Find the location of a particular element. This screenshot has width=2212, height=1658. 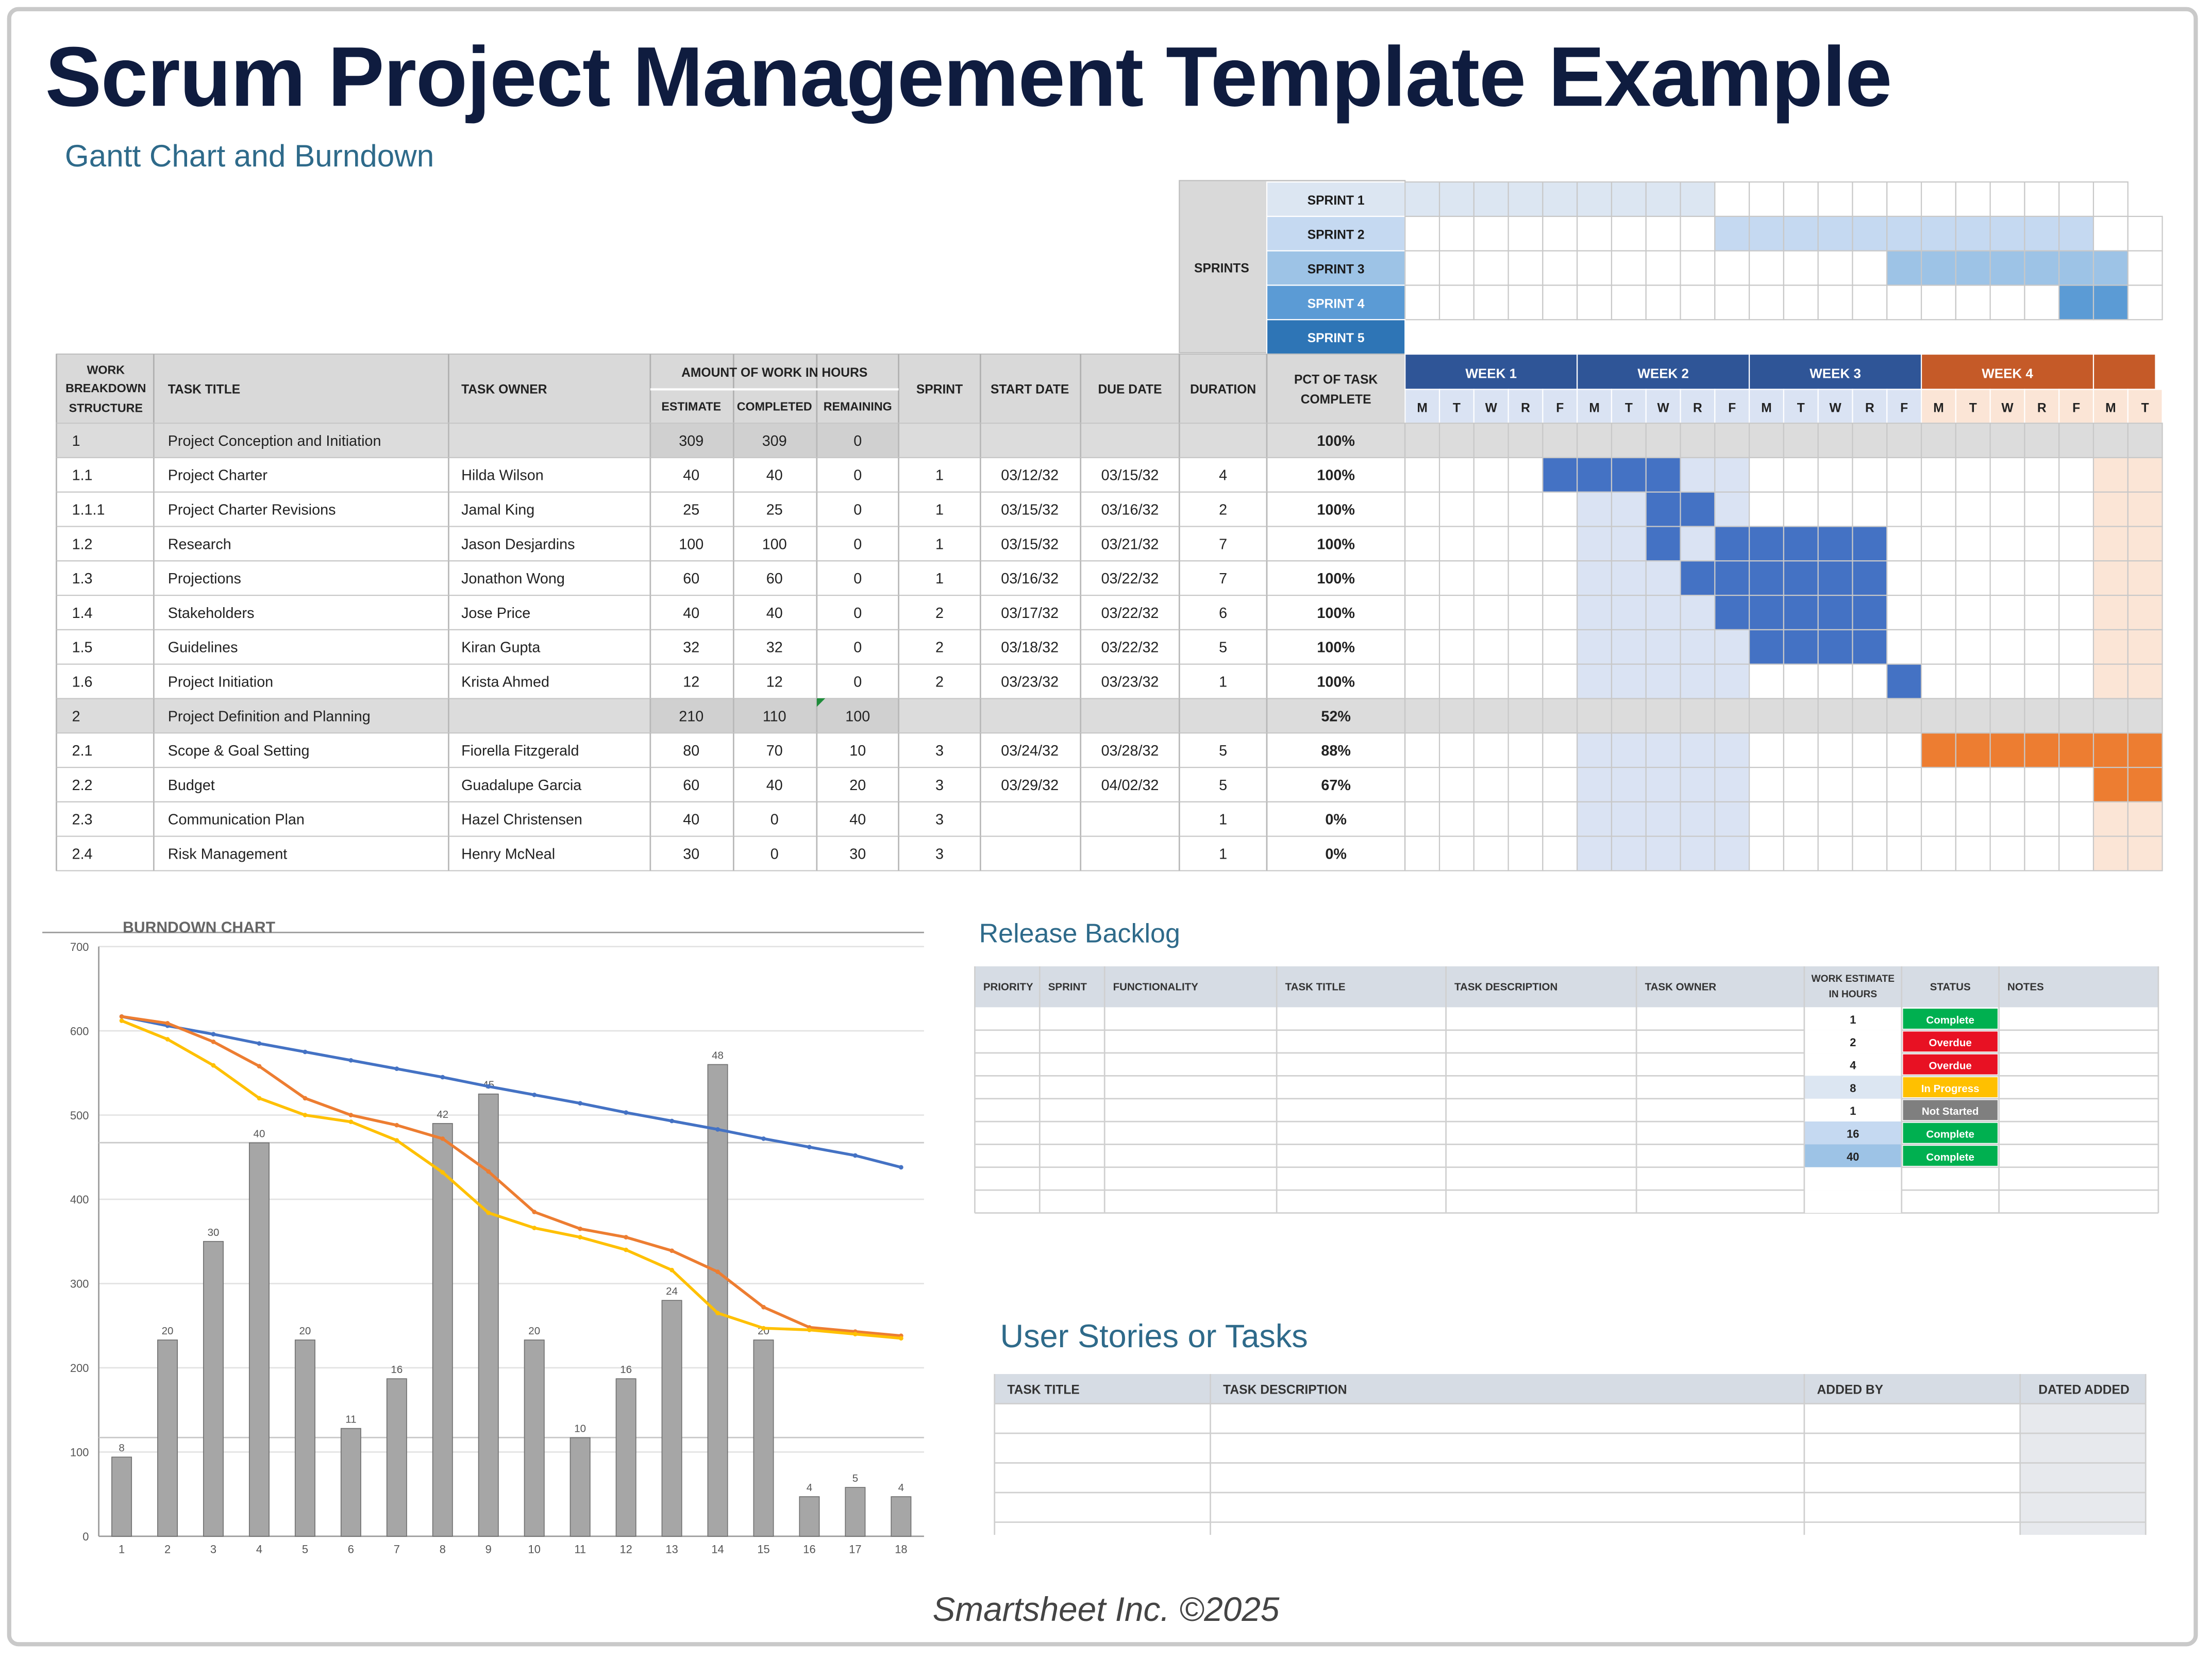

backlog-estimate: 1 is located at coordinates (1853, 1111).